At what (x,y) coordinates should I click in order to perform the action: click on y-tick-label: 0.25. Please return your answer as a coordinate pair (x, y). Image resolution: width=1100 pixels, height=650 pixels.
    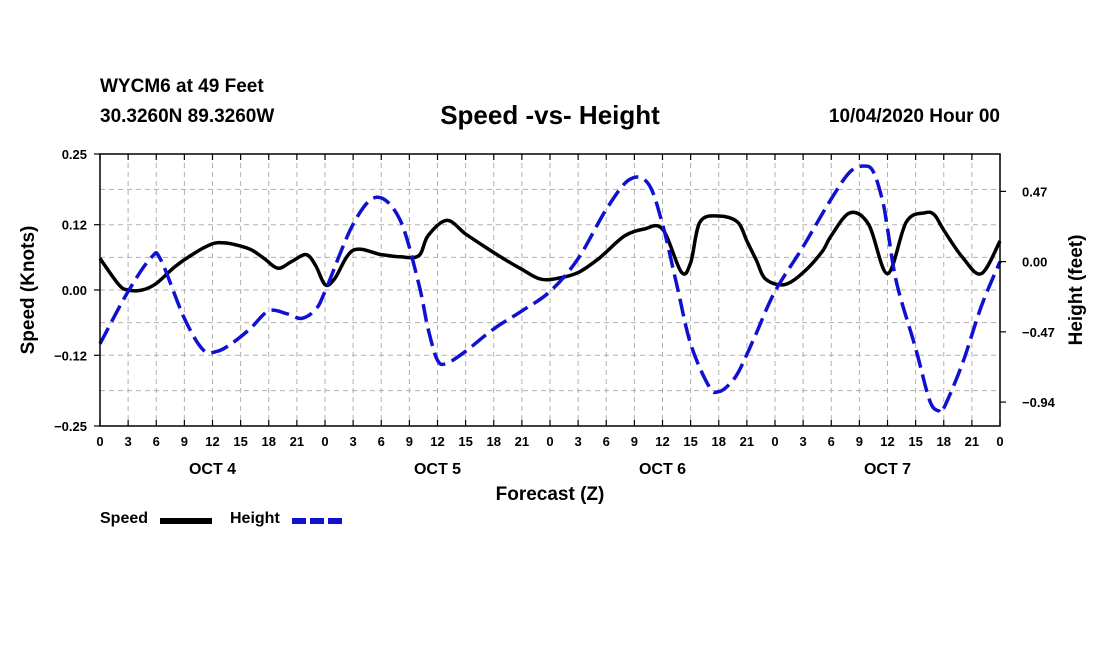
    Looking at the image, I should click on (74, 154).